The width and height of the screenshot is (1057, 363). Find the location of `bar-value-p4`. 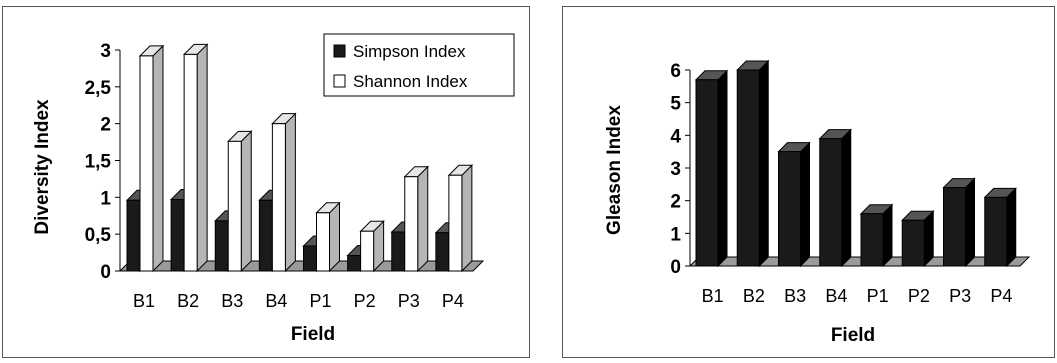

bar-value-p4 is located at coordinates (1000, 227).